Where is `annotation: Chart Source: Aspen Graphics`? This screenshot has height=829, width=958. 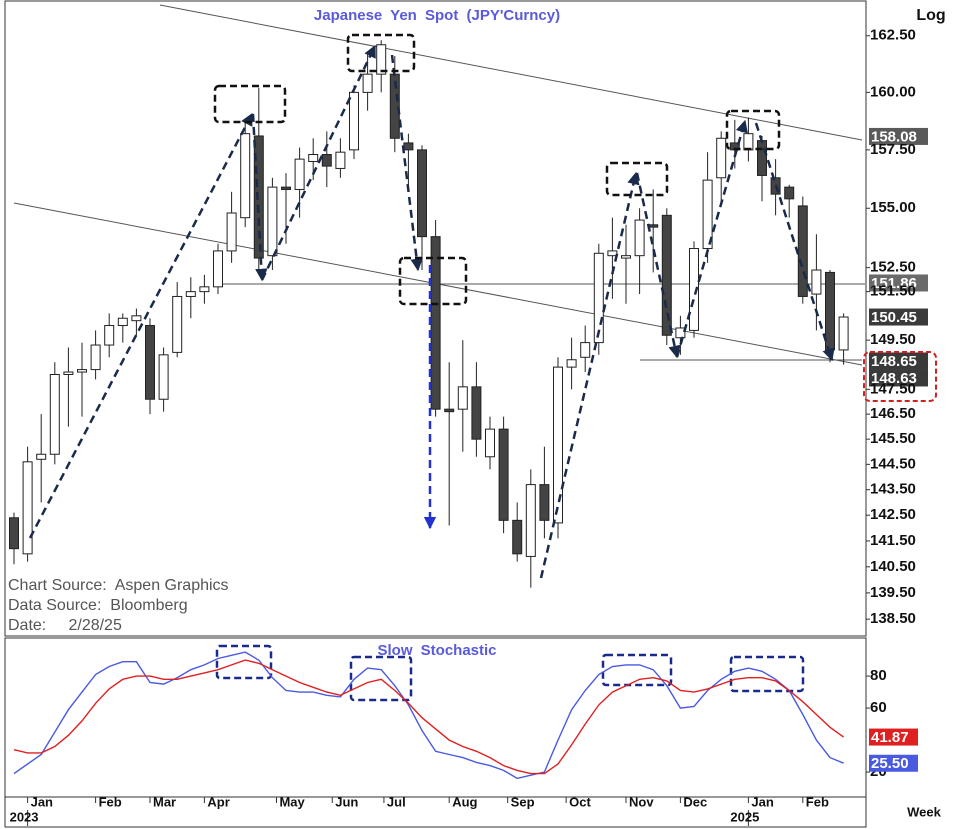 annotation: Chart Source: Aspen Graphics is located at coordinates (118, 585).